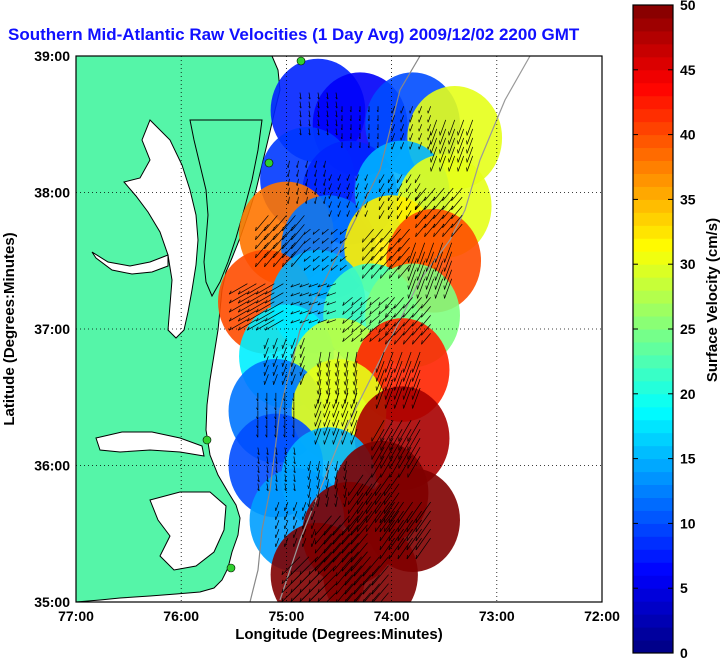  Describe the element at coordinates (188, 531) in the screenshot. I see `pamlico-sound` at that location.